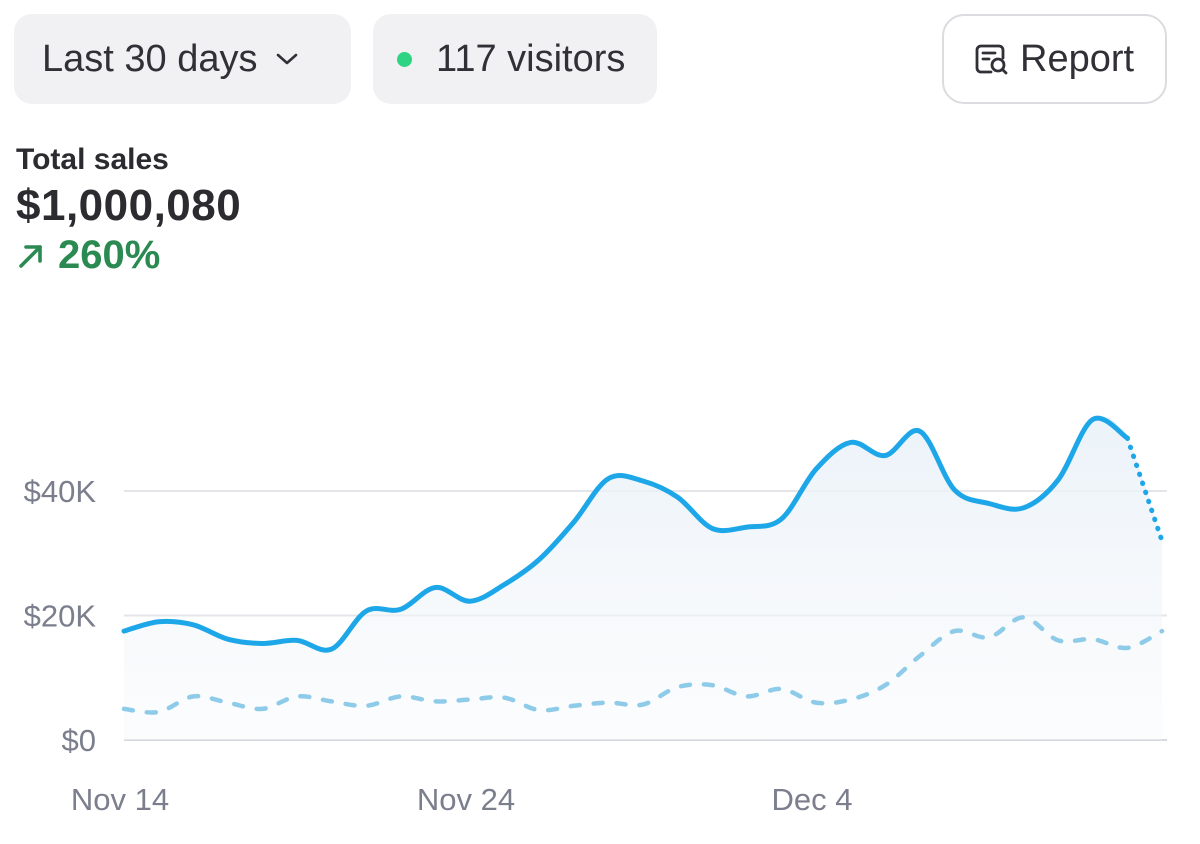 The image size is (1200, 844). I want to click on summary-value: $1,000,080, so click(129, 205).